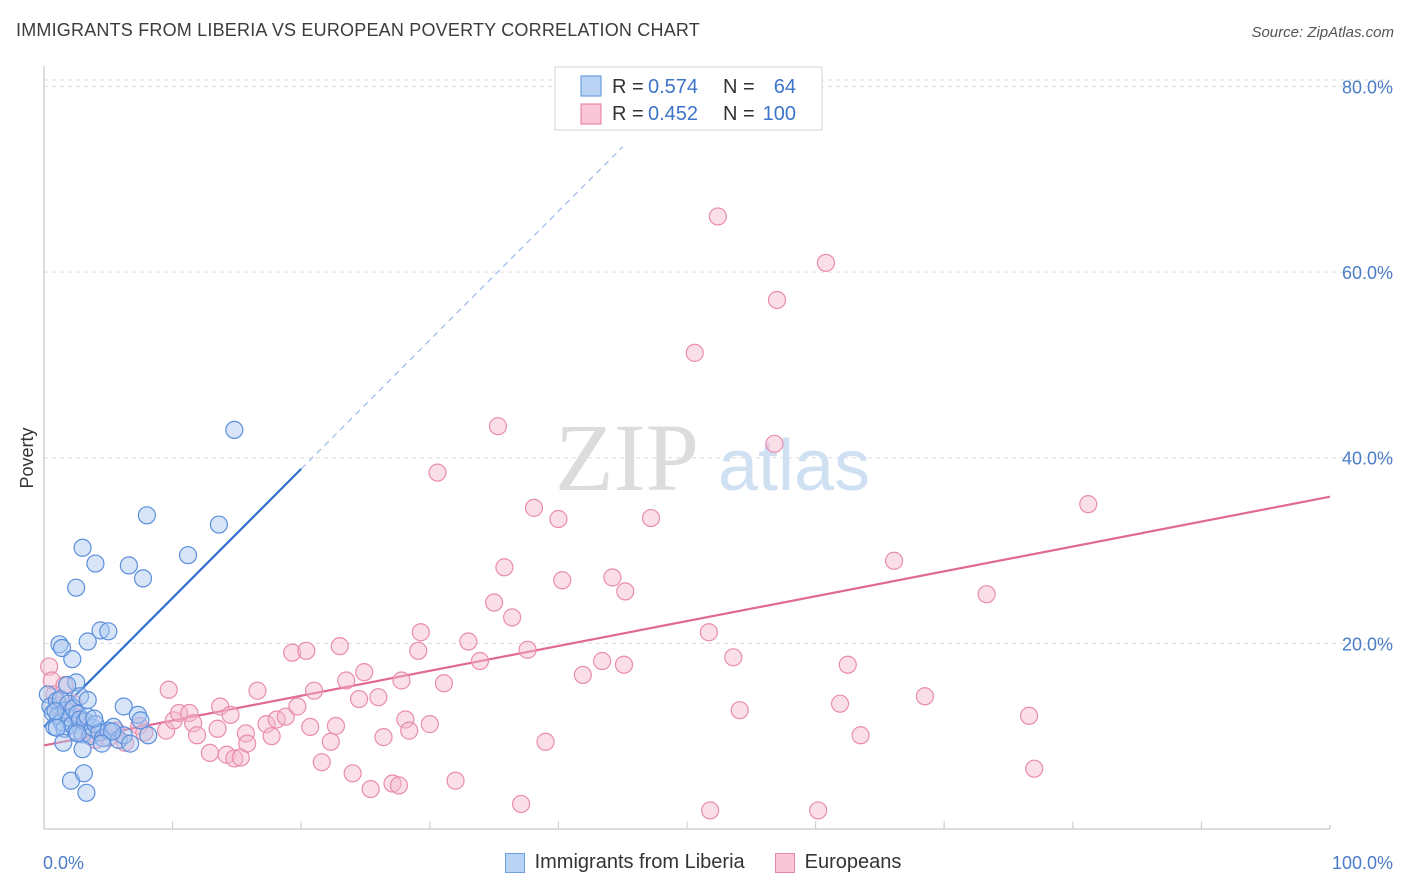 The height and width of the screenshot is (892, 1406). What do you see at coordinates (853, 862) in the screenshot?
I see `legend-label-europeans: Europeans` at bounding box center [853, 862].